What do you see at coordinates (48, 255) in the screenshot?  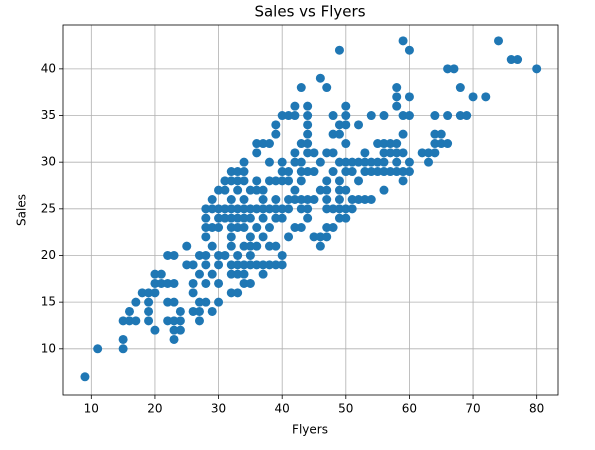 I see `y-tick-label: 20` at bounding box center [48, 255].